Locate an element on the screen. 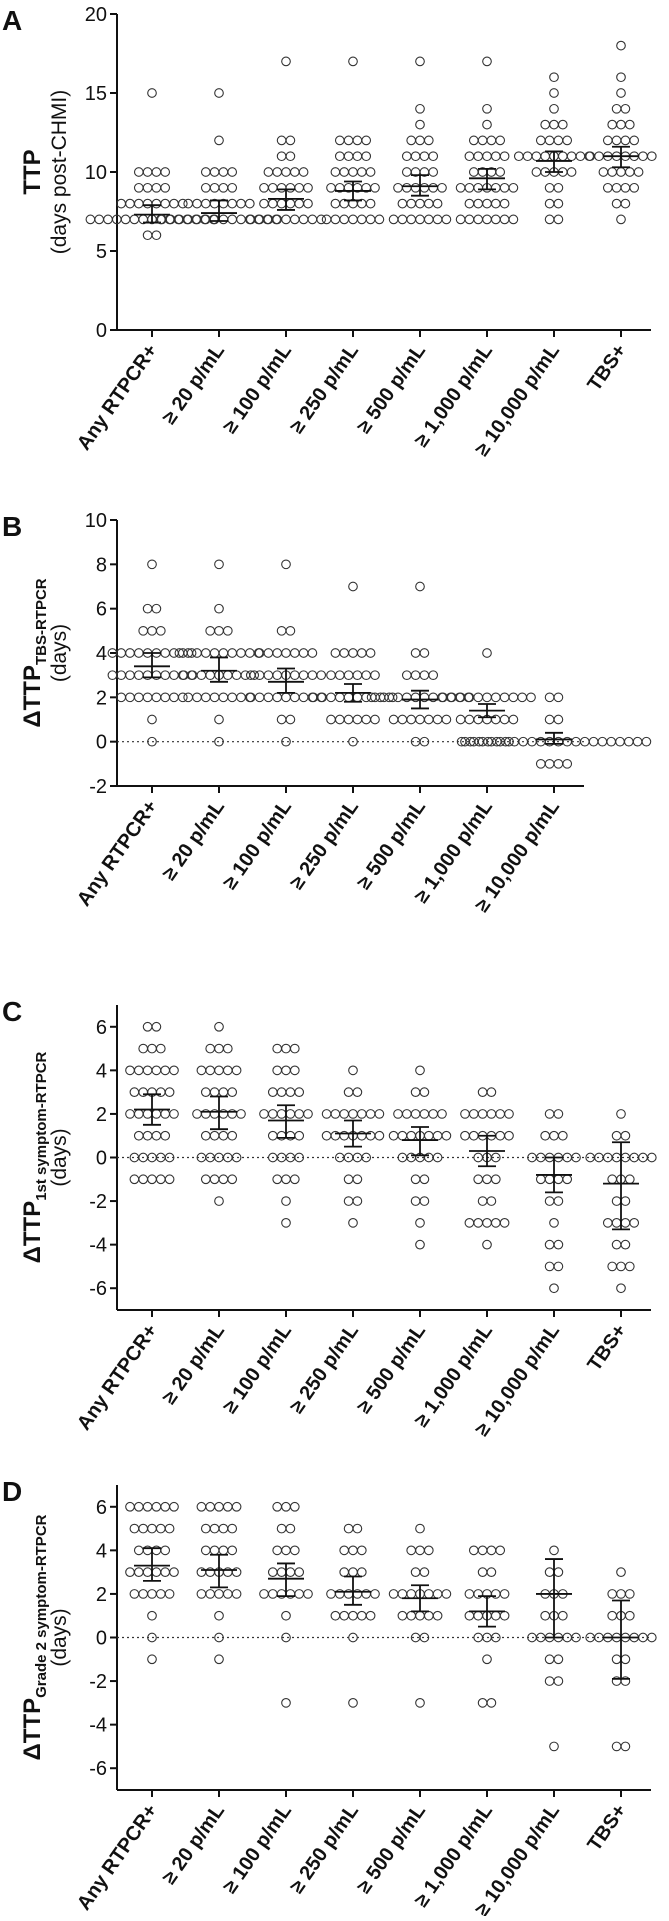 This screenshot has width=669, height=1921. panel-letter: D is located at coordinates (12, 1491).